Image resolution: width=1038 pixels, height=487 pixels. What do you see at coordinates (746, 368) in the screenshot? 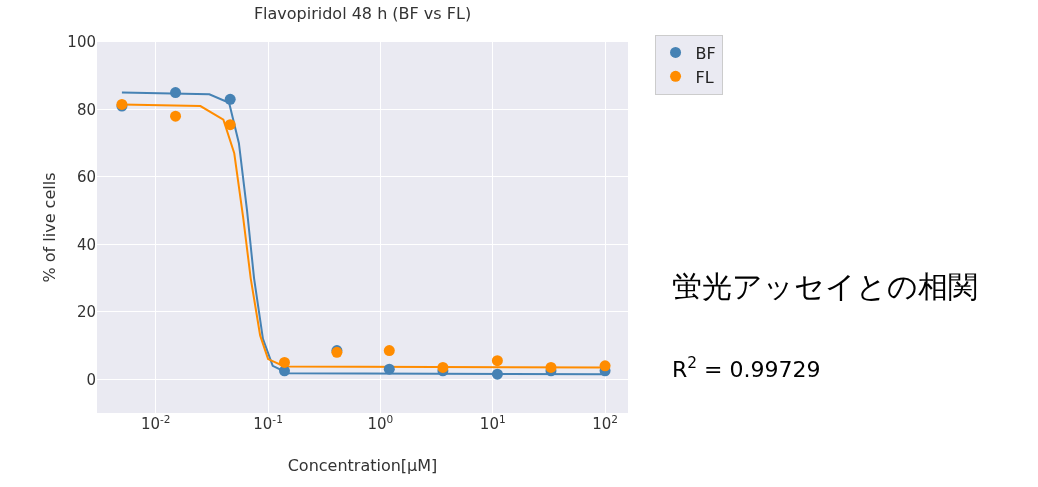
I see `text: R$^{2}$ = 0.99729` at bounding box center [746, 368].